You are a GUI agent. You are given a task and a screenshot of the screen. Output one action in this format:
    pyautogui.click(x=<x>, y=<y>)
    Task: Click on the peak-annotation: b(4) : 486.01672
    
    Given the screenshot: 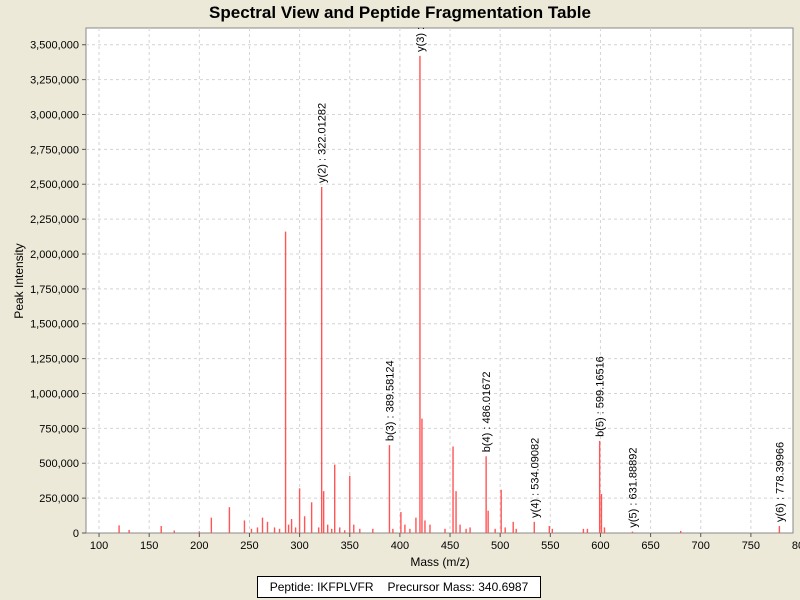 What is the action you would take?
    pyautogui.click(x=487, y=412)
    